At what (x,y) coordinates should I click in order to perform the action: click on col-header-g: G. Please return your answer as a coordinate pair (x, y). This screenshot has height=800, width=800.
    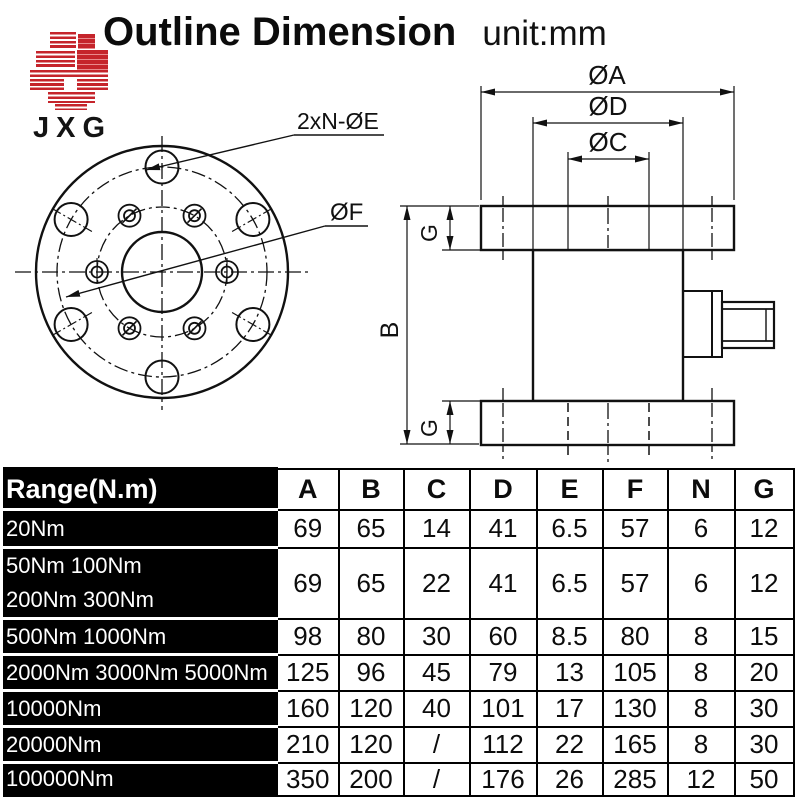
    Looking at the image, I should click on (764, 489).